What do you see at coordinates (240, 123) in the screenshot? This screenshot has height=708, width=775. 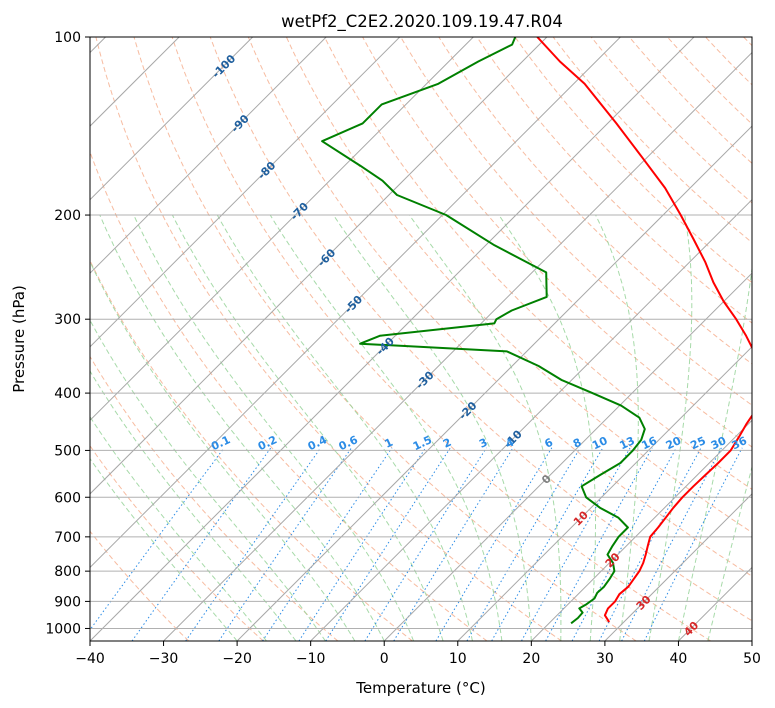 I see `isotherm-label: -90` at bounding box center [240, 123].